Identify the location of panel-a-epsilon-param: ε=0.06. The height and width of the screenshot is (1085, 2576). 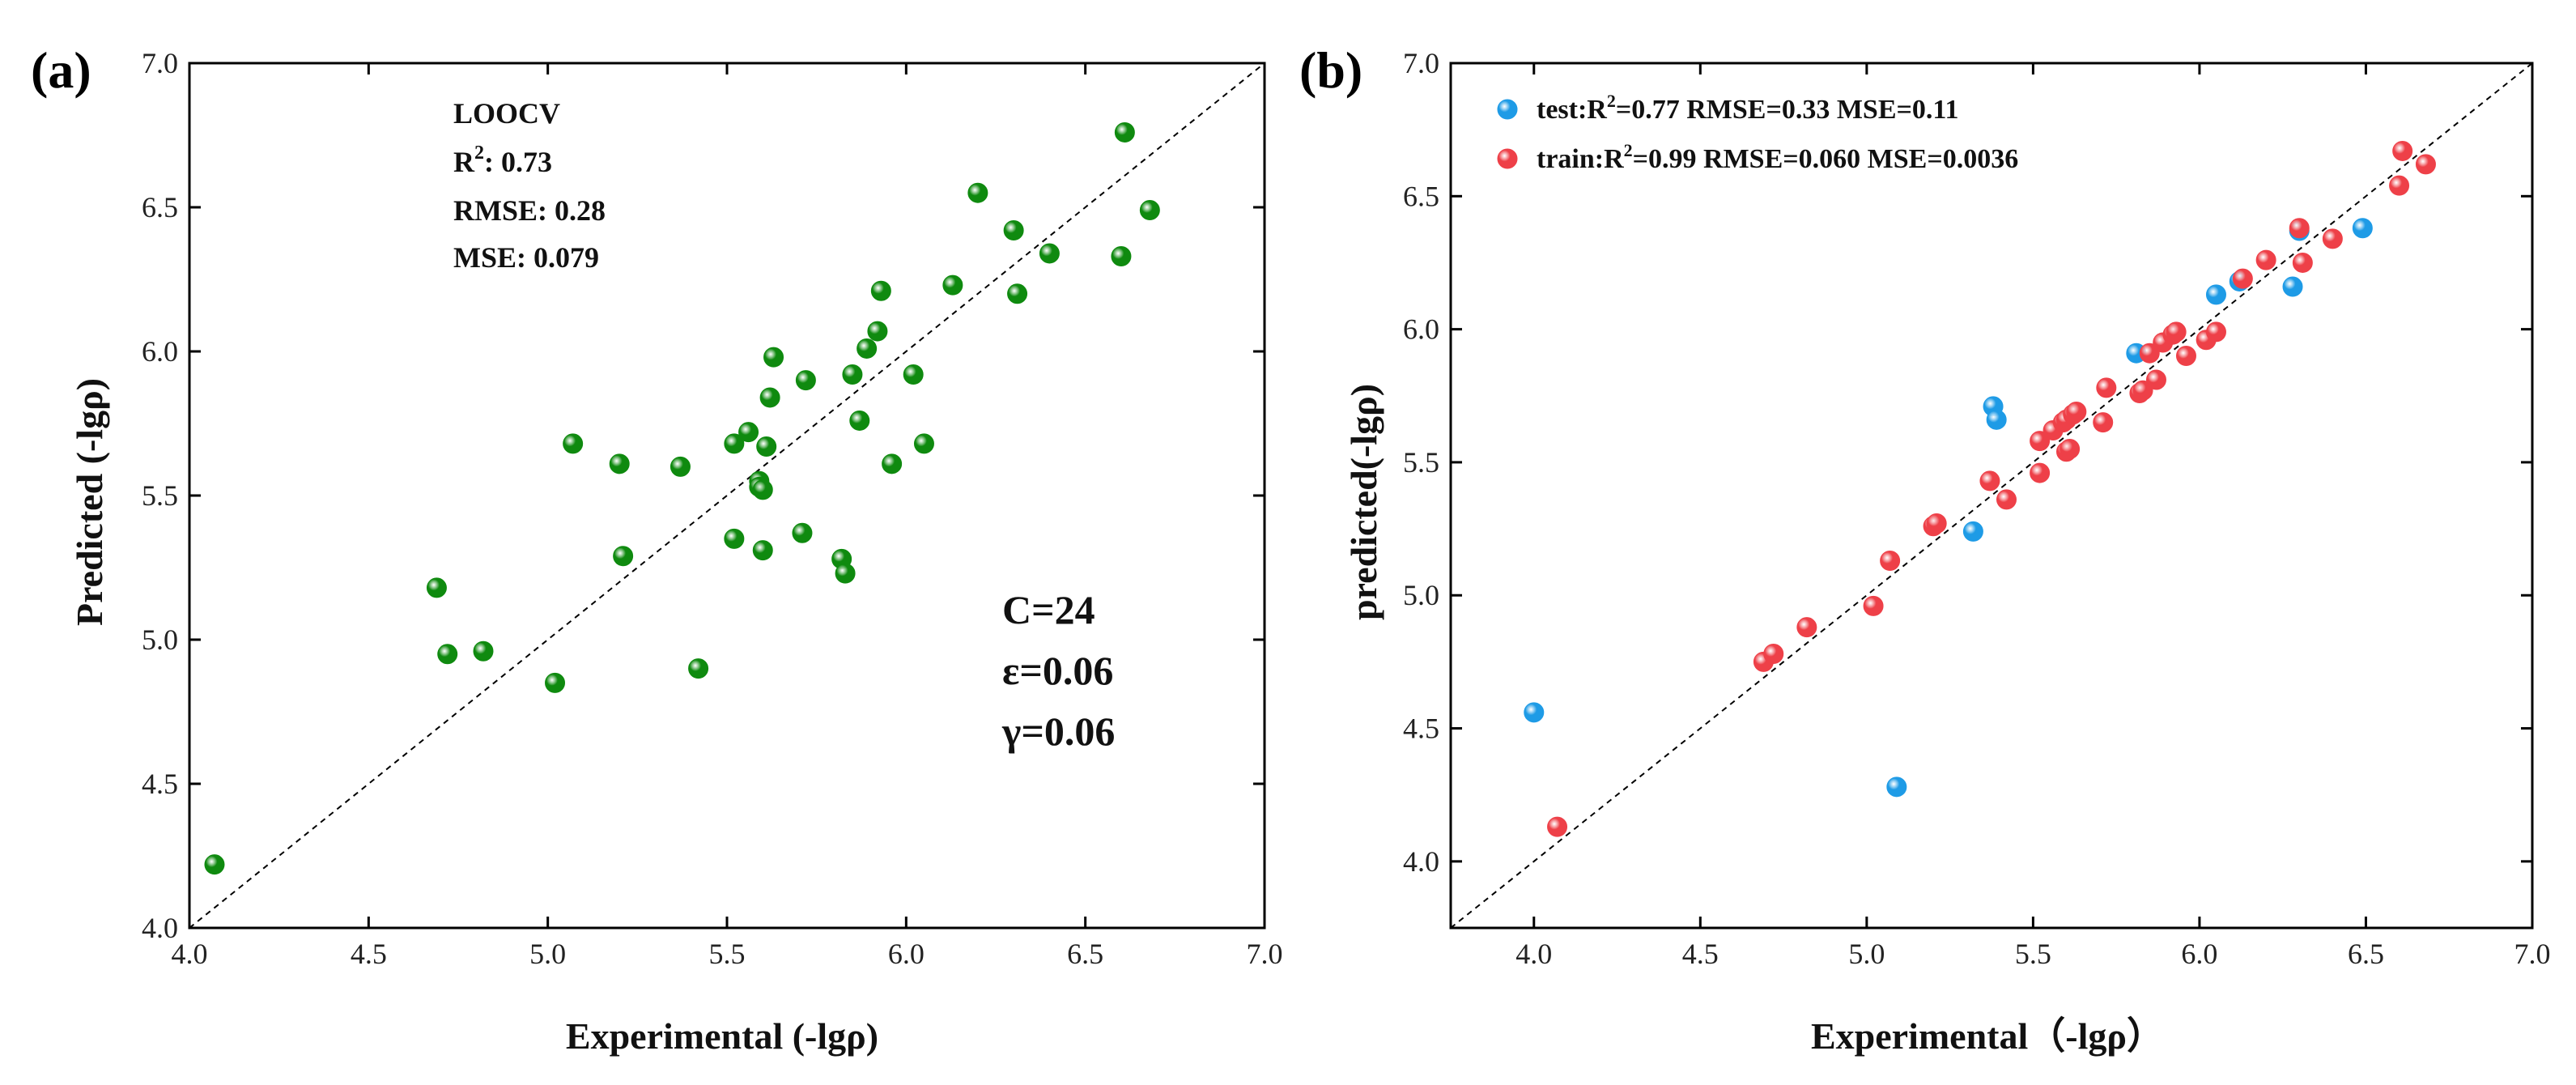
(1057, 670).